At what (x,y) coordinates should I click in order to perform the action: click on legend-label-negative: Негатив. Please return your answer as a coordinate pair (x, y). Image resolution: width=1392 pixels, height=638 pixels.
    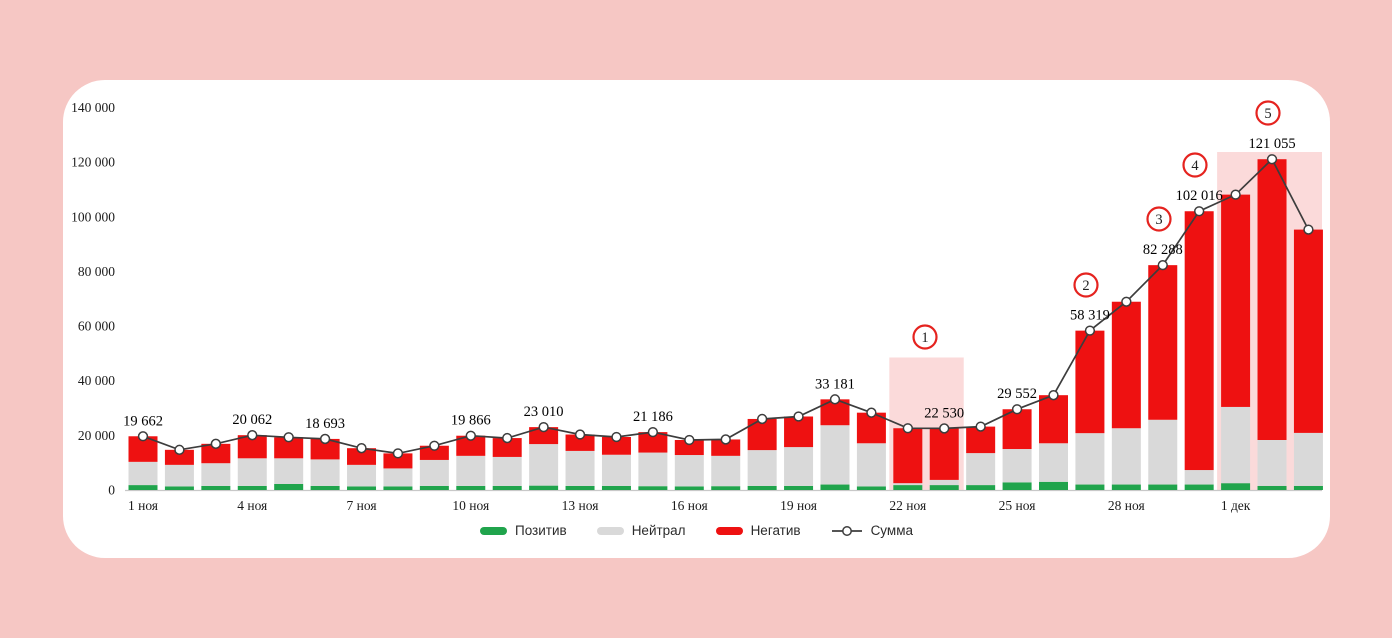
    Looking at the image, I should click on (775, 530).